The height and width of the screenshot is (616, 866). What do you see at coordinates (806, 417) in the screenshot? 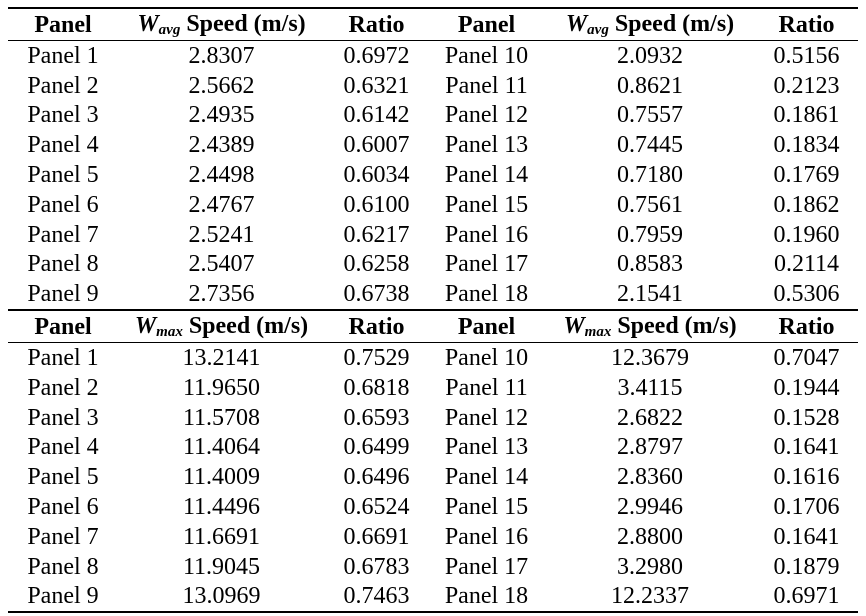
I see `table-cell: 0.1528` at bounding box center [806, 417].